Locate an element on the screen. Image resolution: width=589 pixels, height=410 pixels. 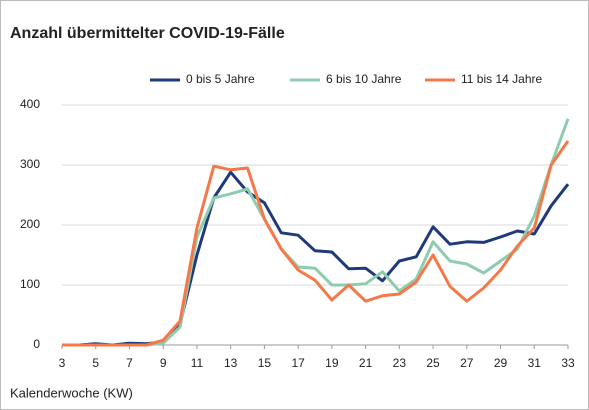
x-tick-label: 25 is located at coordinates (433, 363).